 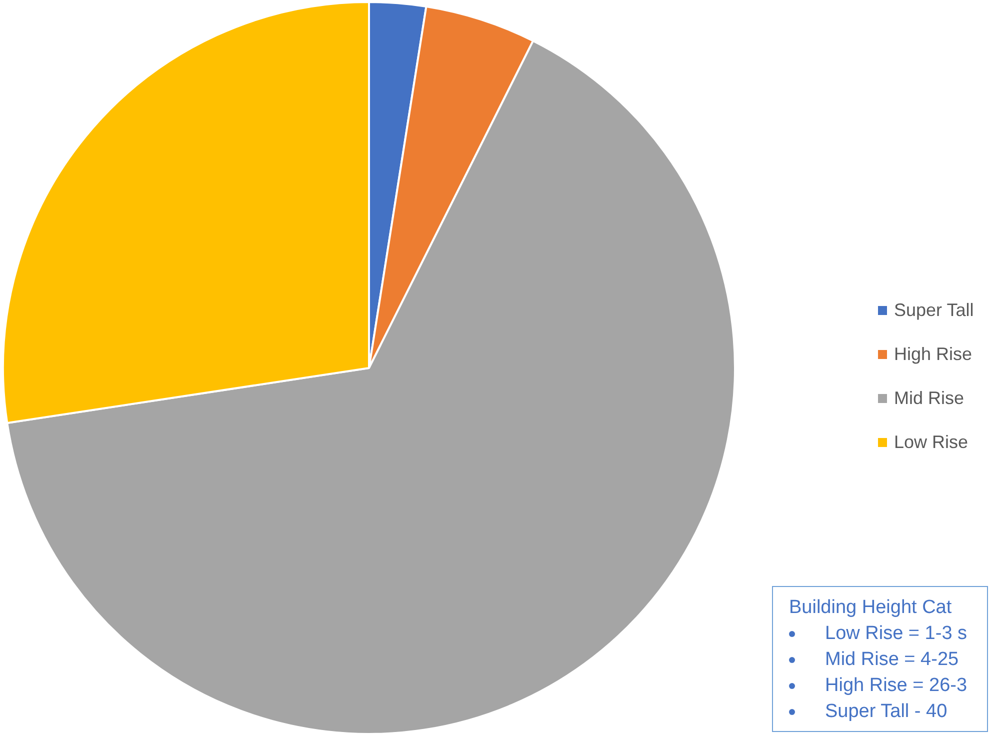 What do you see at coordinates (929, 398) in the screenshot?
I see `legend-label: Mid Rise` at bounding box center [929, 398].